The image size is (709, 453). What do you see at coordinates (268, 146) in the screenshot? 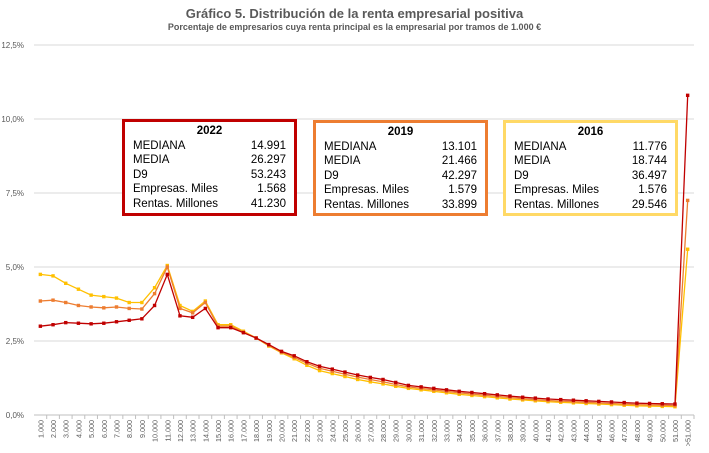
I see `stat-value: 14.991` at bounding box center [268, 146].